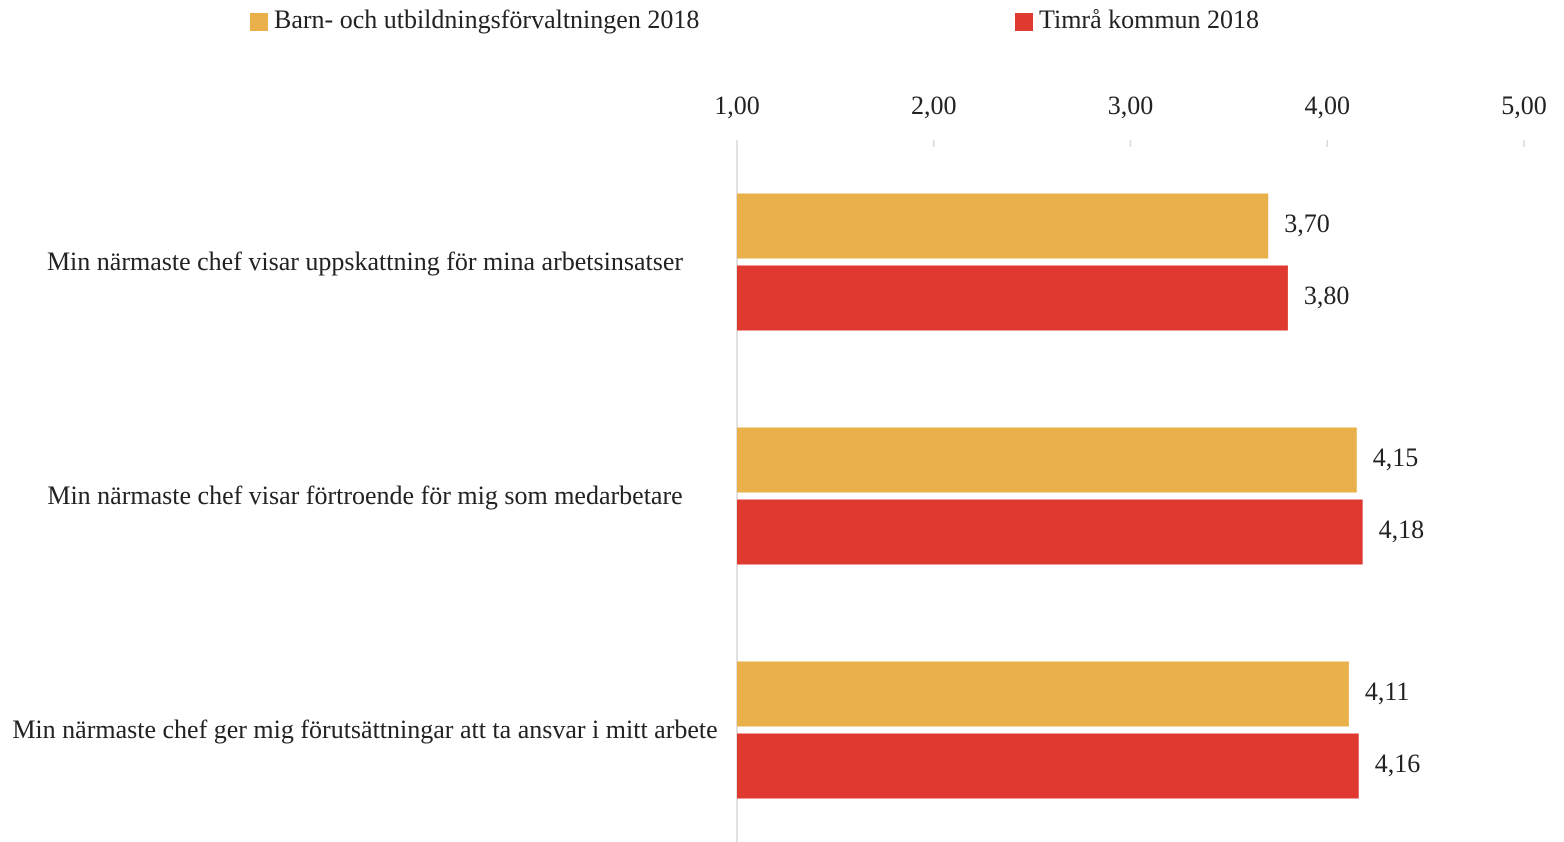 The height and width of the screenshot is (842, 1564). What do you see at coordinates (1398, 763) in the screenshot?
I see `value-label: 4,16` at bounding box center [1398, 763].